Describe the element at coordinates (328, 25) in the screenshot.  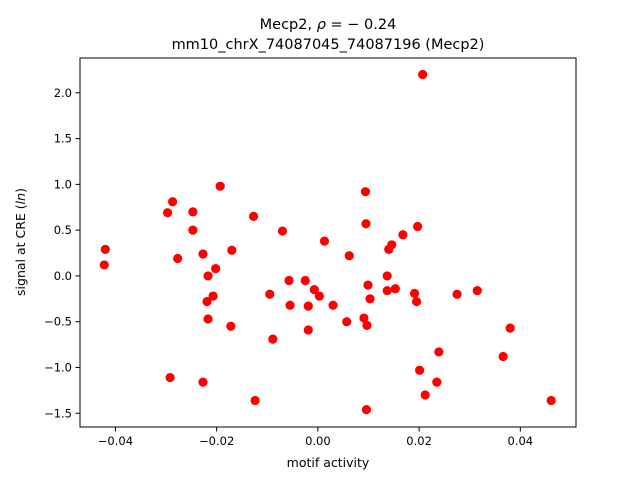
I see `chart-title-line1: Mecp2, ρ = − 0.24` at that location.